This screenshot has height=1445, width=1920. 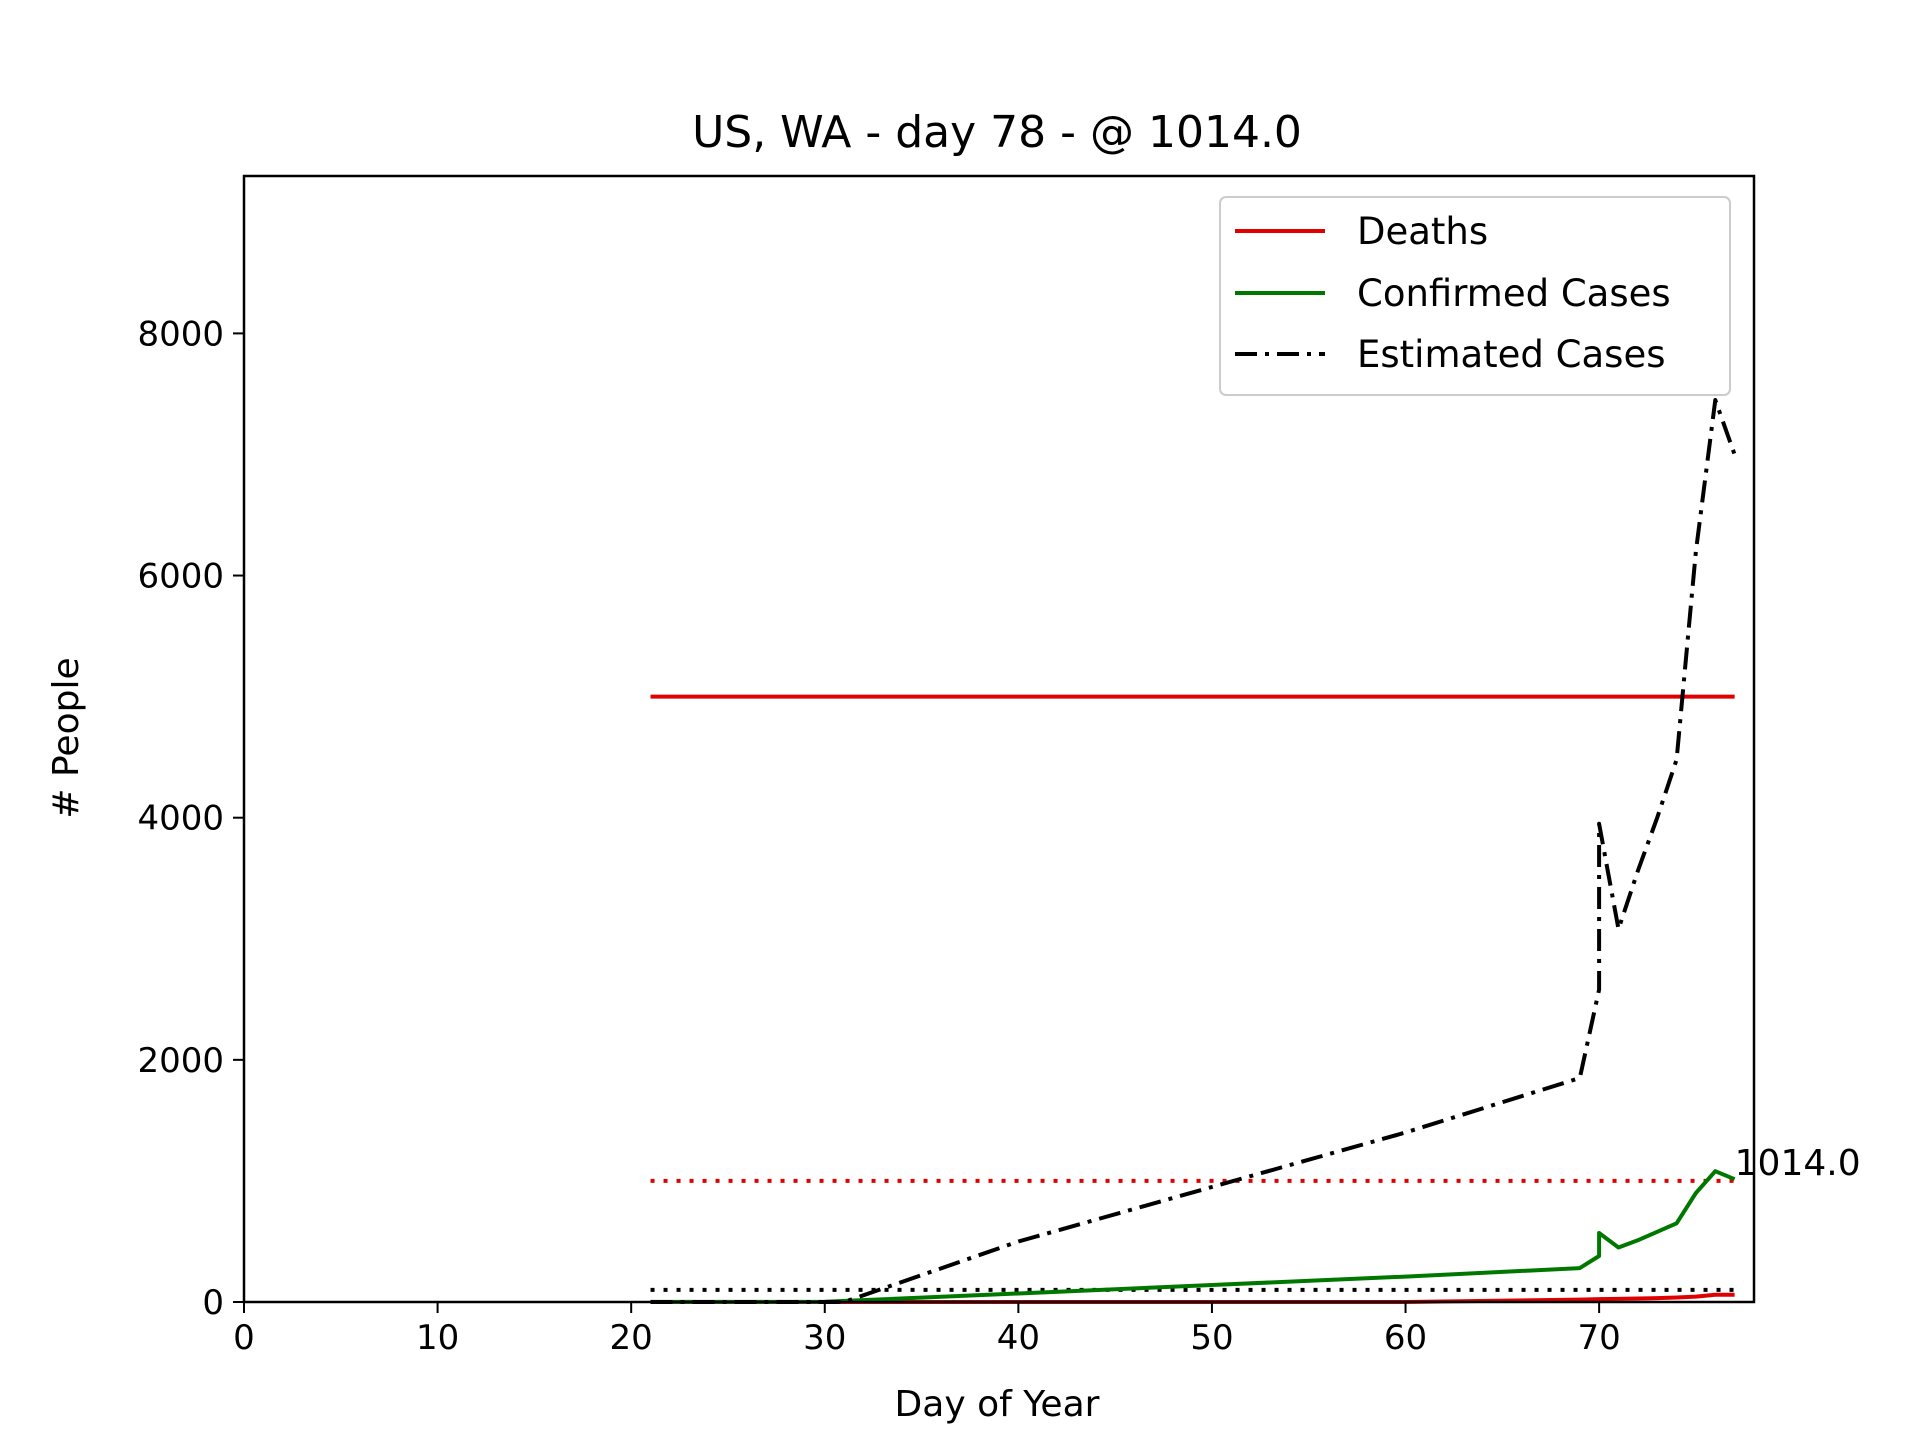 I want to click on x-tick-label: 0, so click(x=244, y=1338).